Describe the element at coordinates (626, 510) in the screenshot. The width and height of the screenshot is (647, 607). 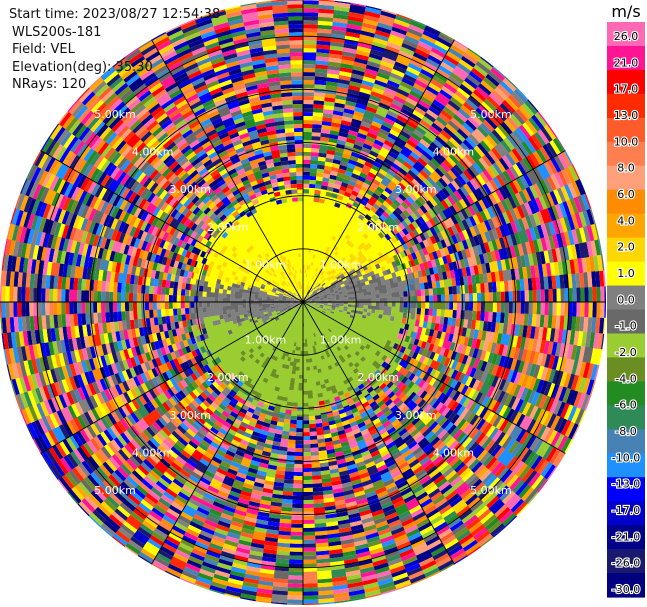
I see `colorbar-tick-label: -17.0` at that location.